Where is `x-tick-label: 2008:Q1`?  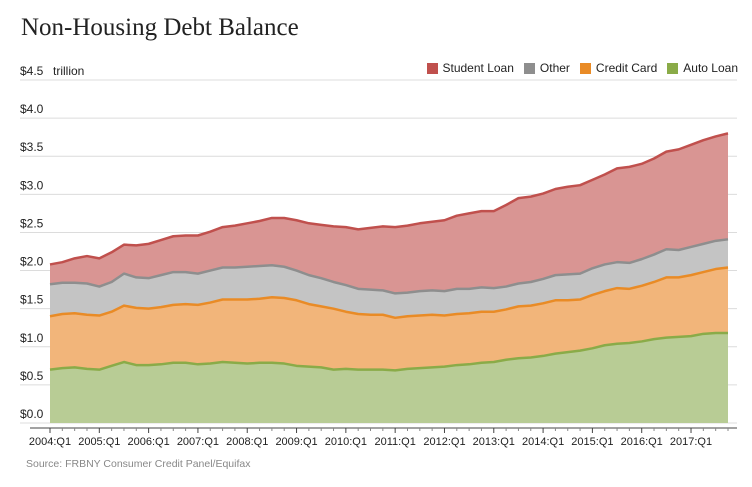 x-tick-label: 2008:Q1 is located at coordinates (247, 442).